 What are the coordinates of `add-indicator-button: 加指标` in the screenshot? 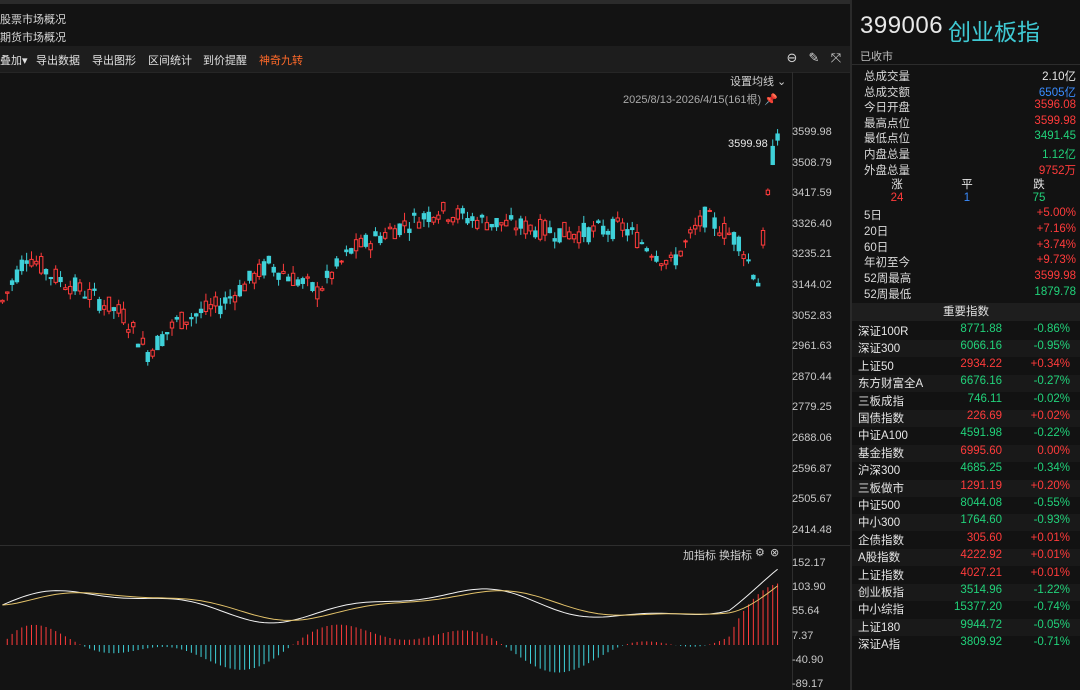 It's located at (699, 556).